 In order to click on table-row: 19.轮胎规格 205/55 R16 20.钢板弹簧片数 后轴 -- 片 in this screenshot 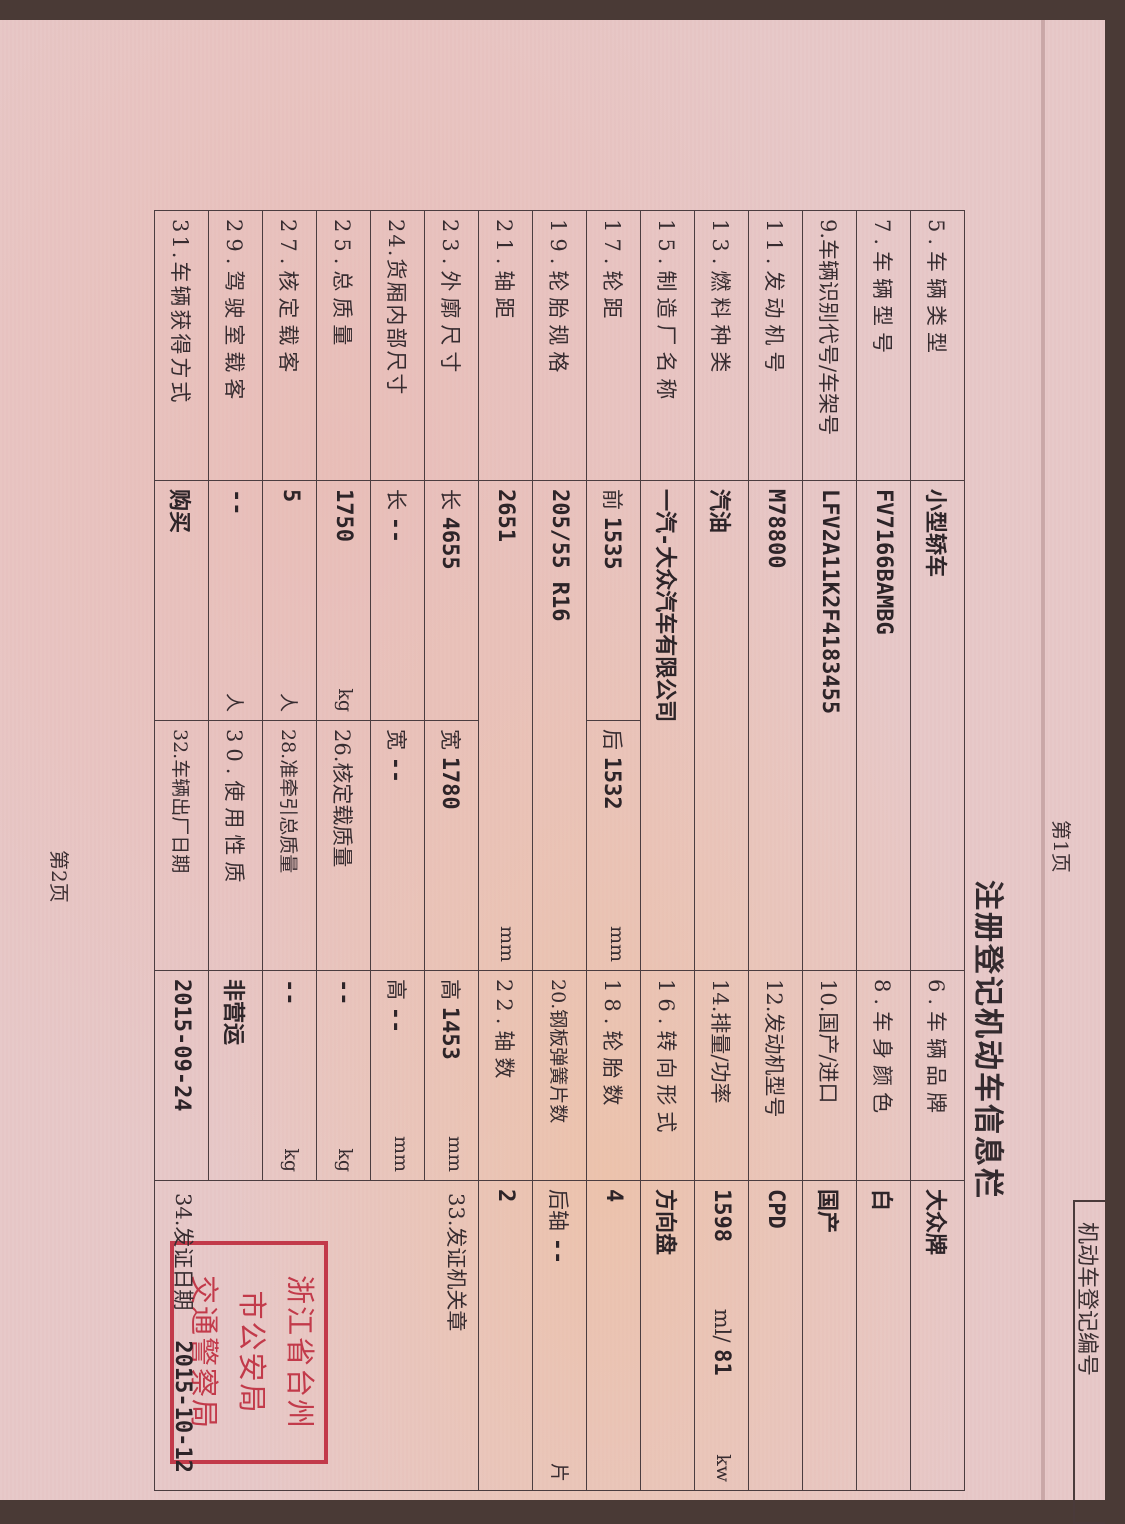, I will do `click(559, 850)`.